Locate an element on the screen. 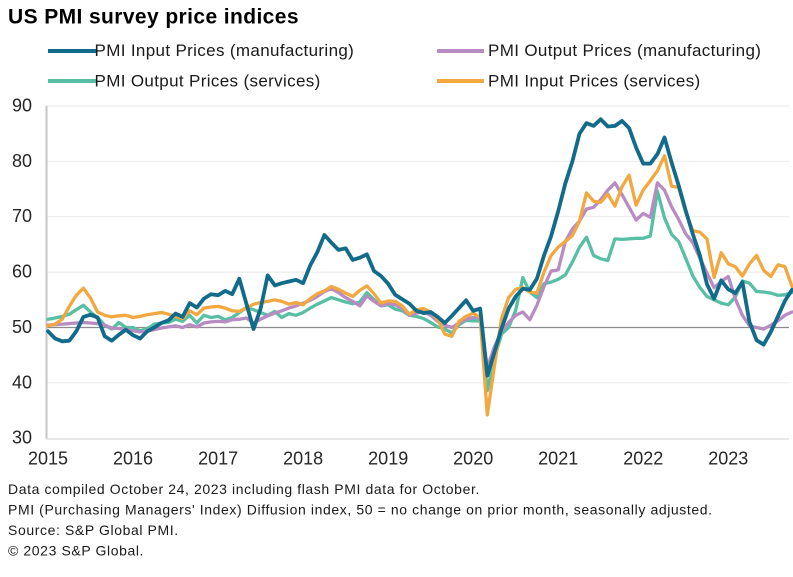 The image size is (793, 577). svg-text: 2023 is located at coordinates (728, 459).